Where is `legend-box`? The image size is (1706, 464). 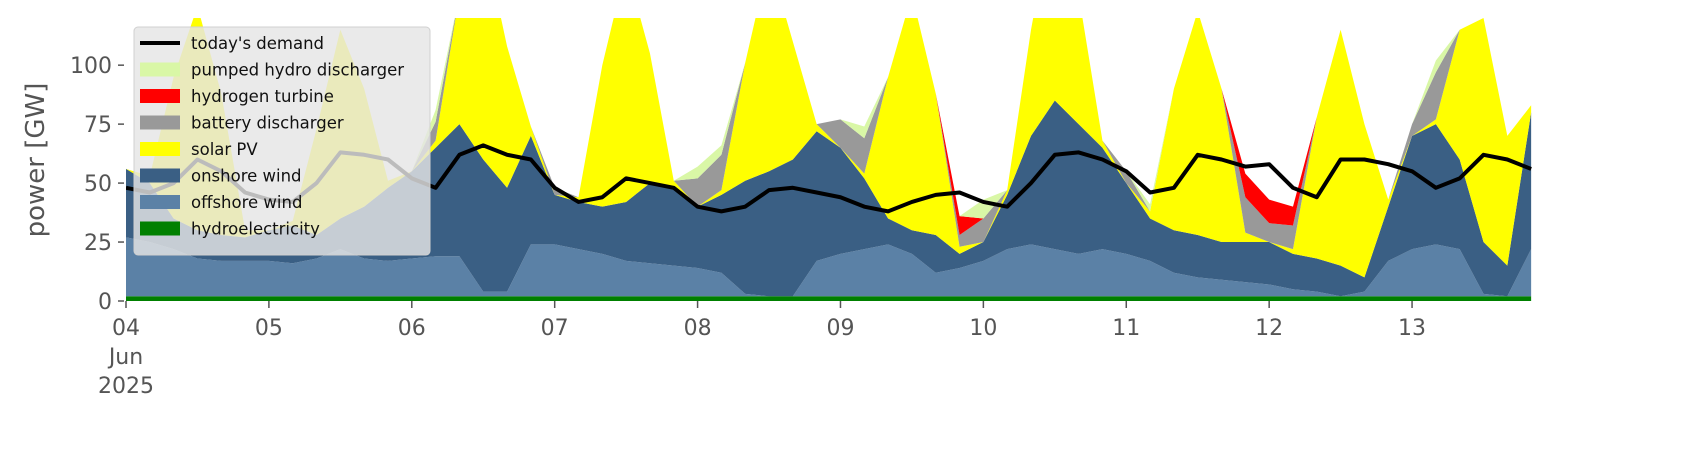 legend-box is located at coordinates (282, 141).